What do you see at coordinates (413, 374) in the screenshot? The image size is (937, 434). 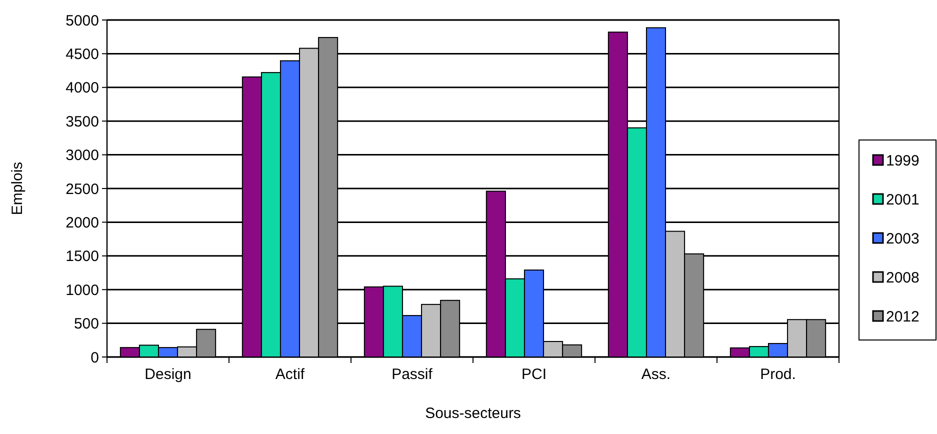 I see `x-tick-label: Passif` at bounding box center [413, 374].